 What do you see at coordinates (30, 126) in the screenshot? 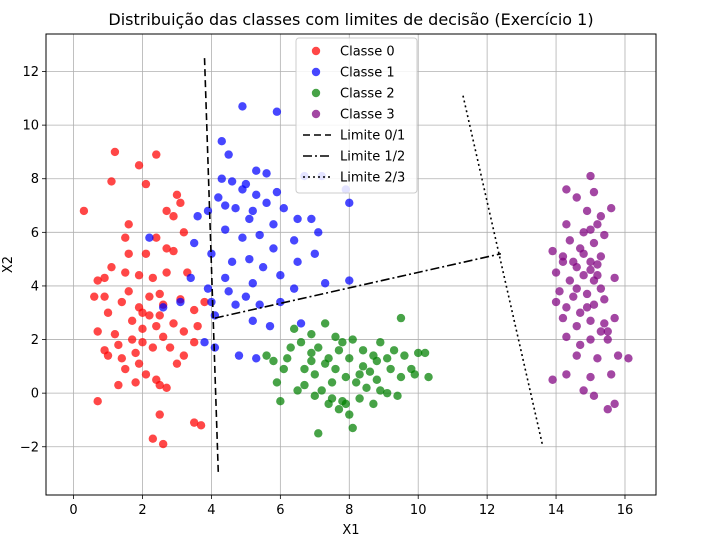
I see `y-tick-label: 10` at bounding box center [30, 126].